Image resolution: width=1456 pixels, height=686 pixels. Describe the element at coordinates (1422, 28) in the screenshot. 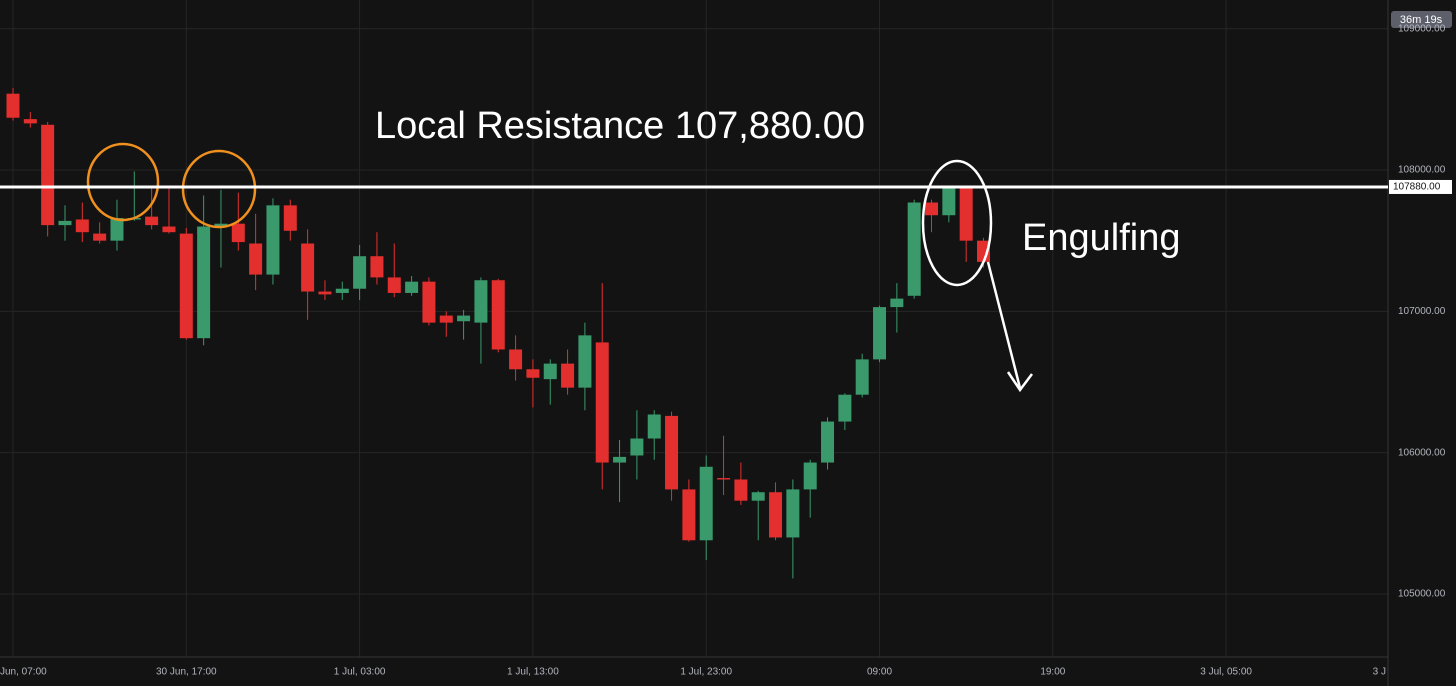

I see `y-tick-label: 109000.00` at that location.